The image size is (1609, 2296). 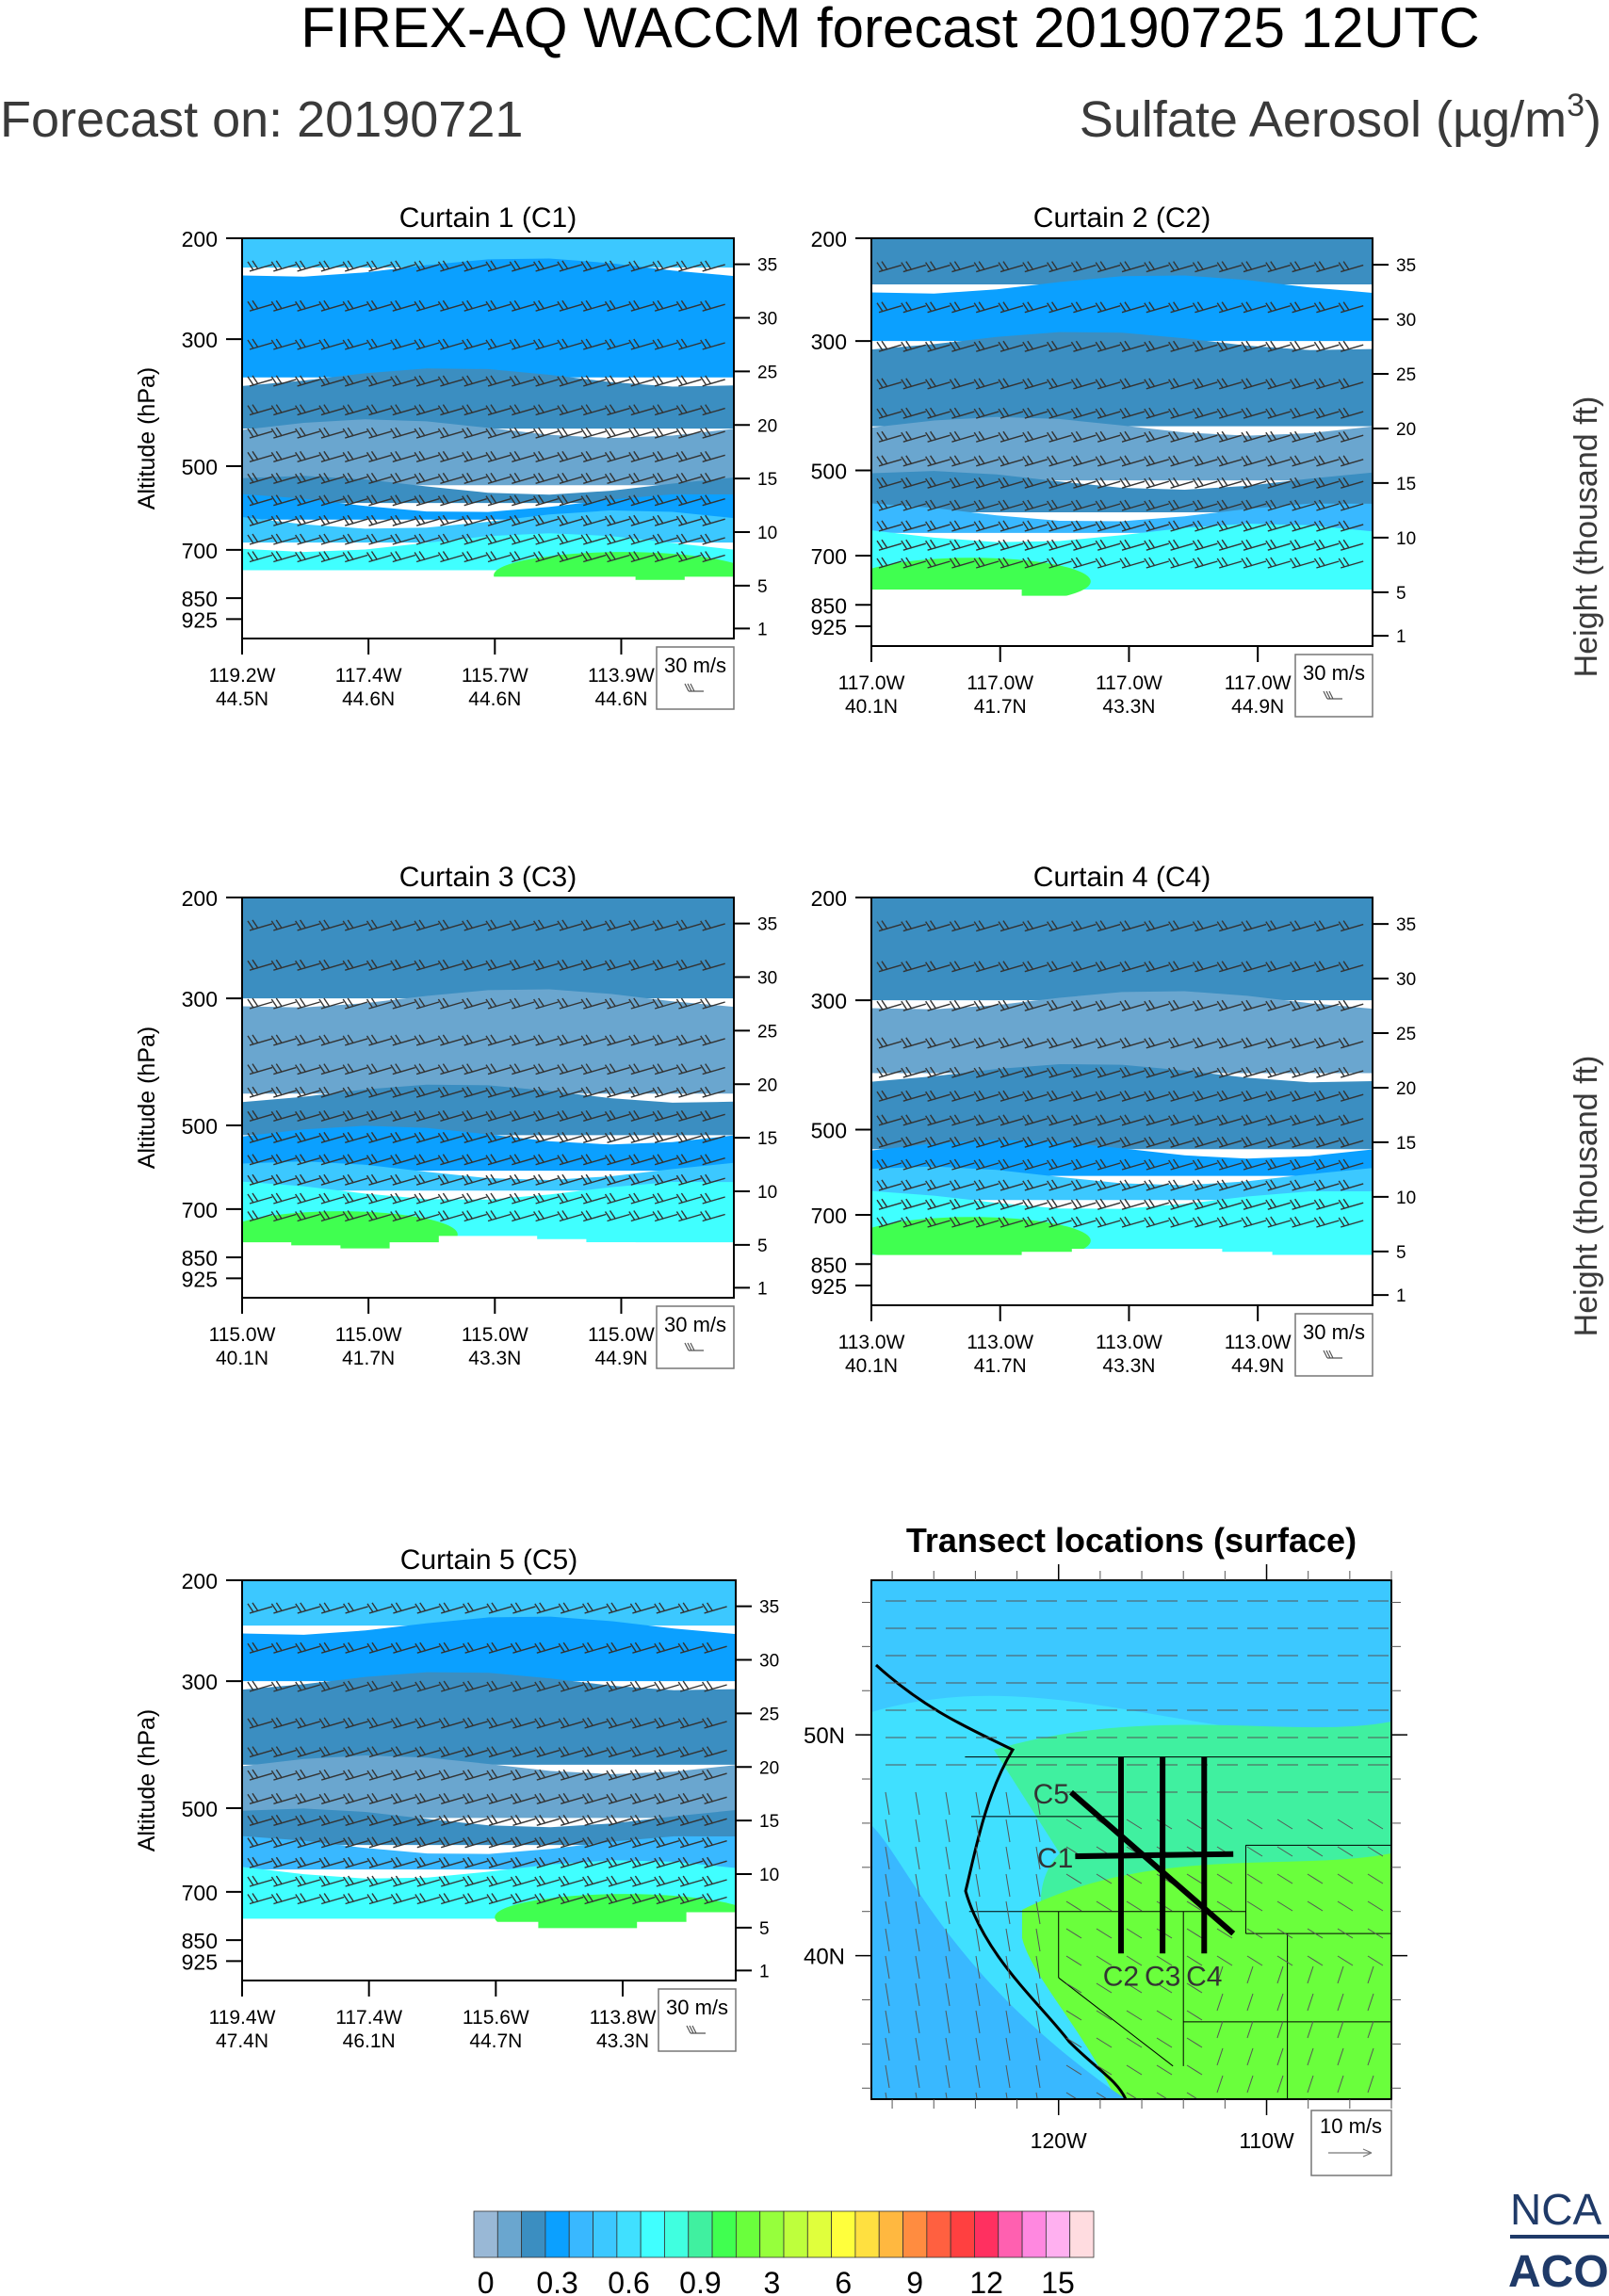 I want to click on logo-line2: ACO, so click(x=1558, y=2271).